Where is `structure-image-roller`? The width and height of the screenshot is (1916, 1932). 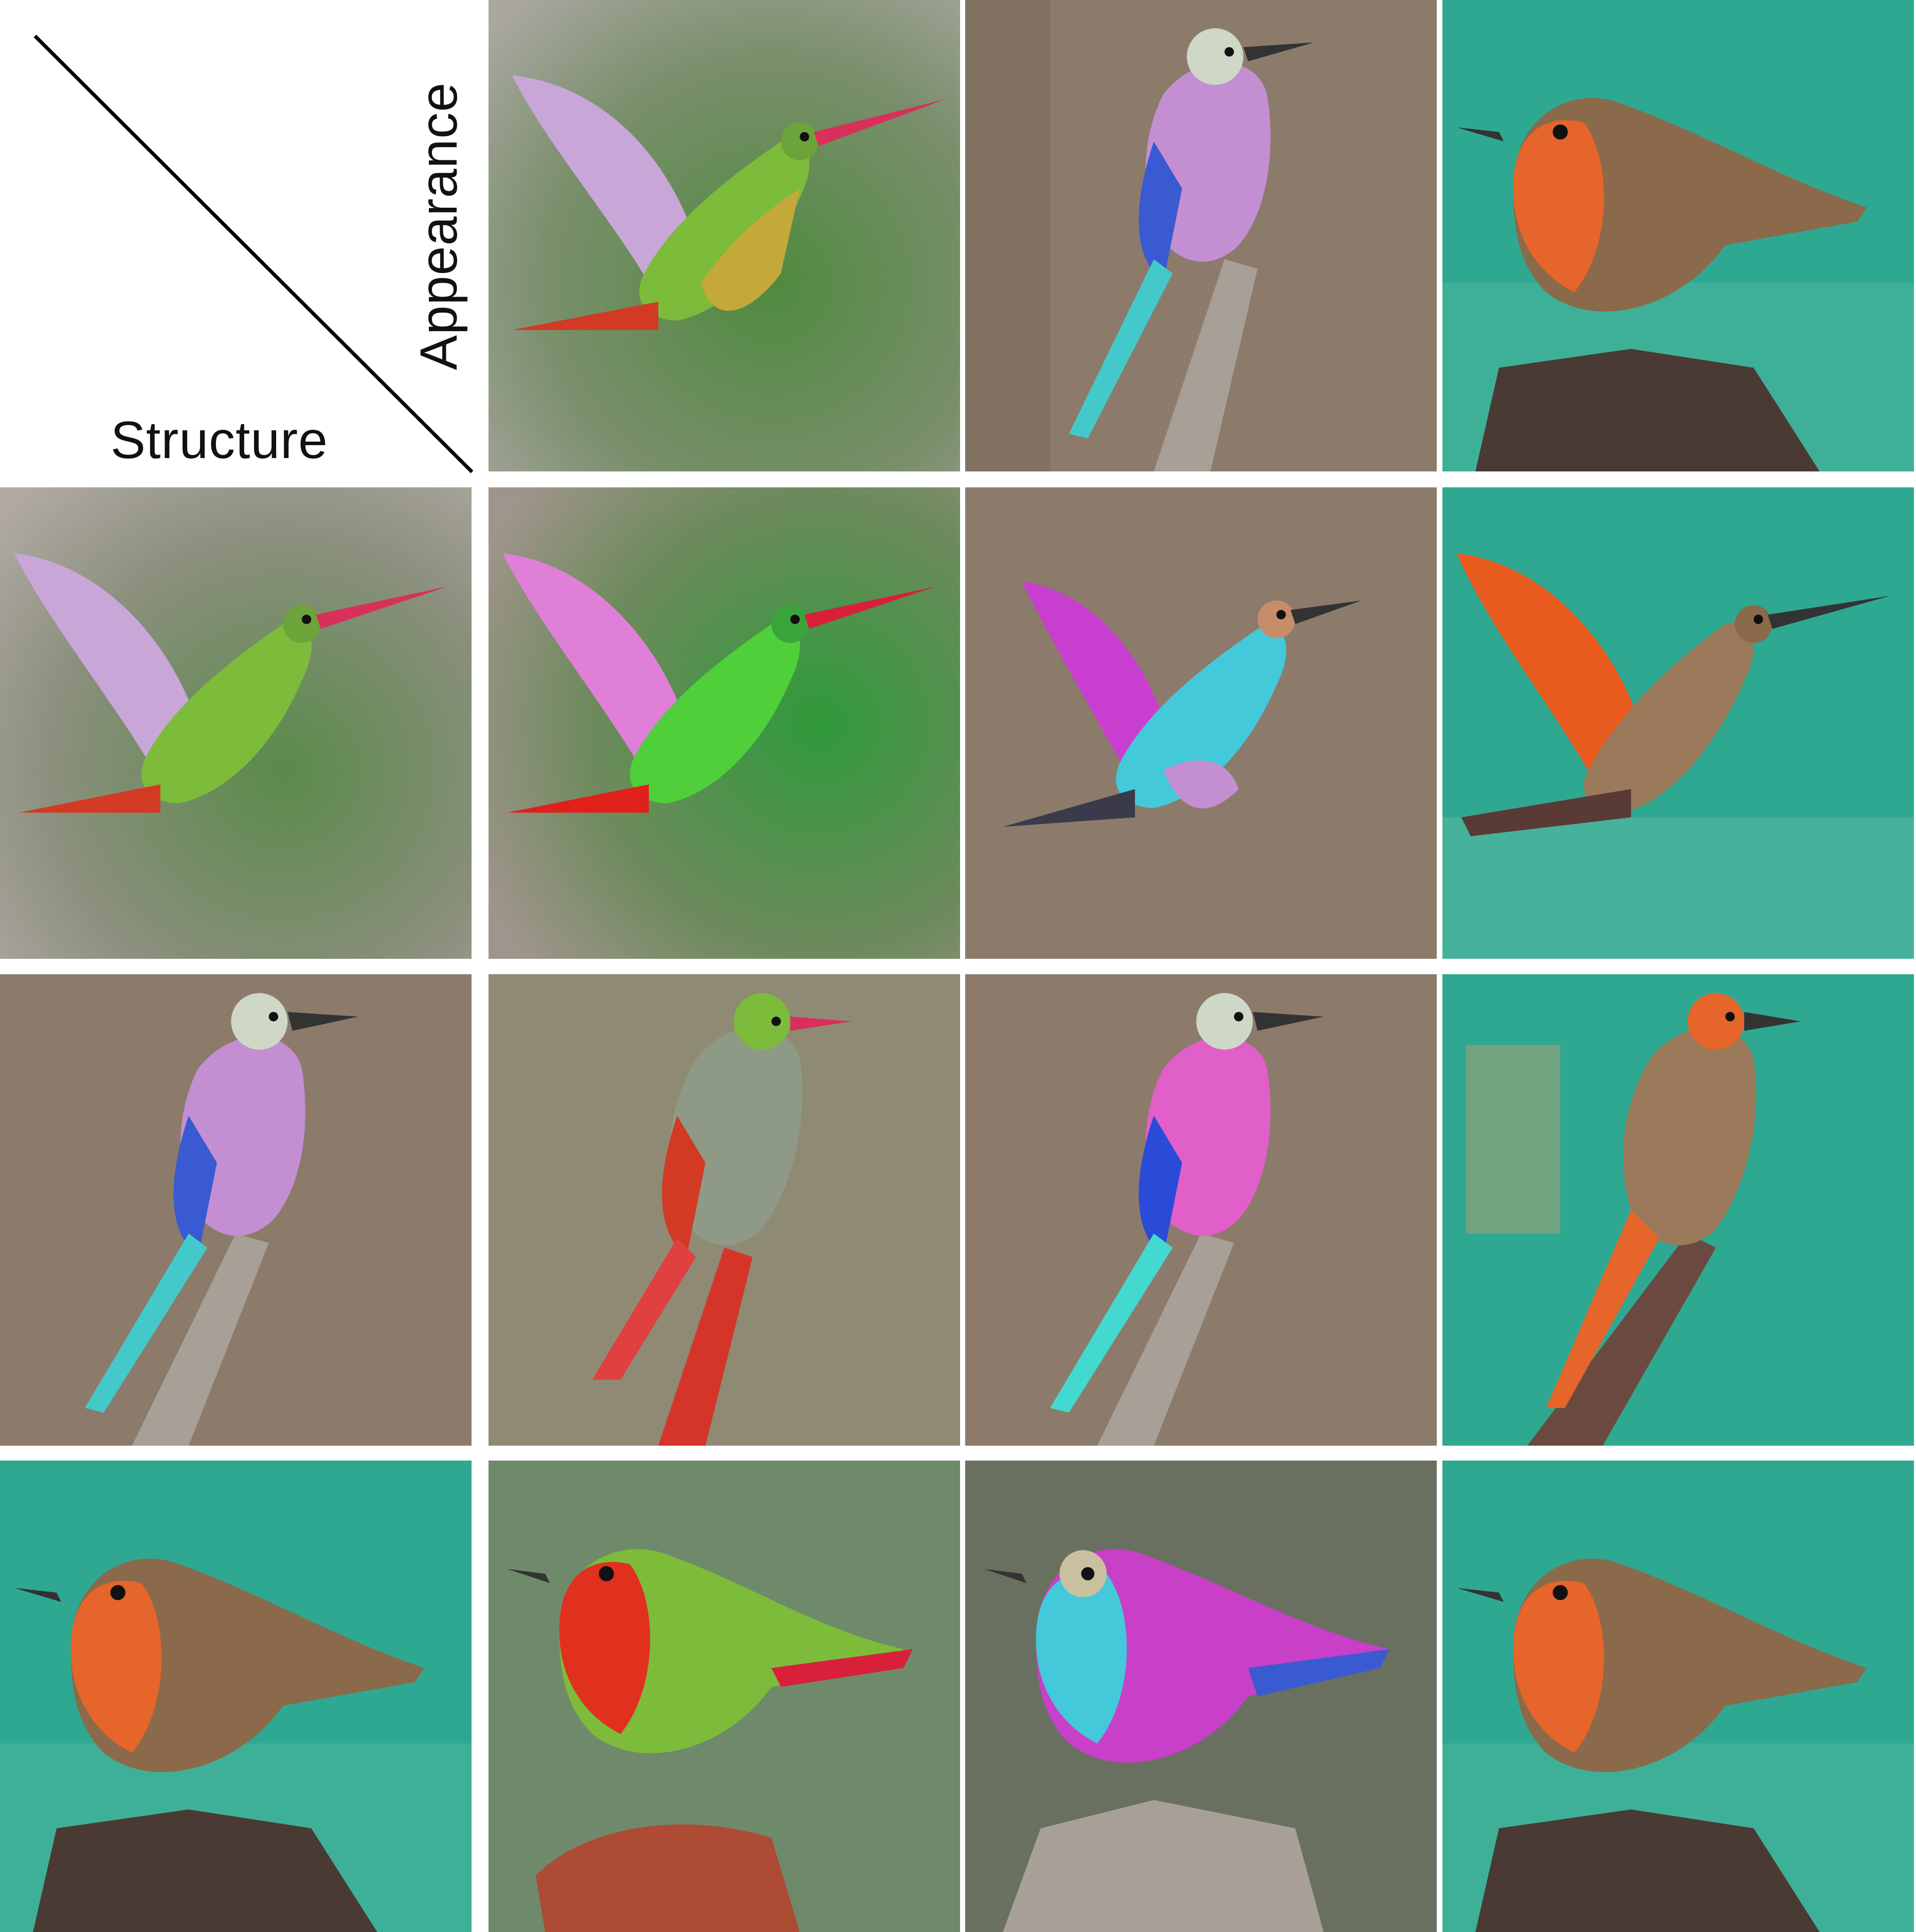
structure-image-roller is located at coordinates (236, 1210).